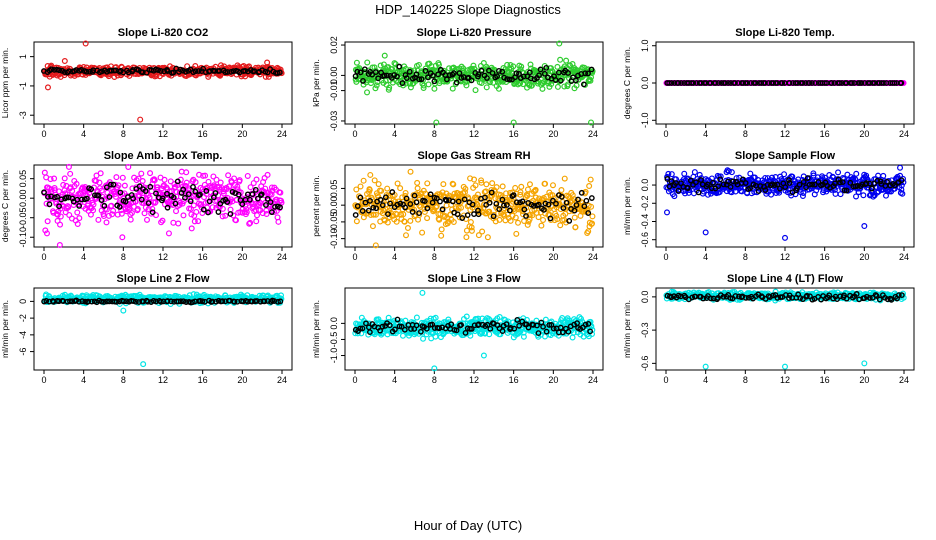 This screenshot has height=540, width=936. What do you see at coordinates (473, 156) in the screenshot?
I see `chart-title: Slope Gas Stream RH` at bounding box center [473, 156].